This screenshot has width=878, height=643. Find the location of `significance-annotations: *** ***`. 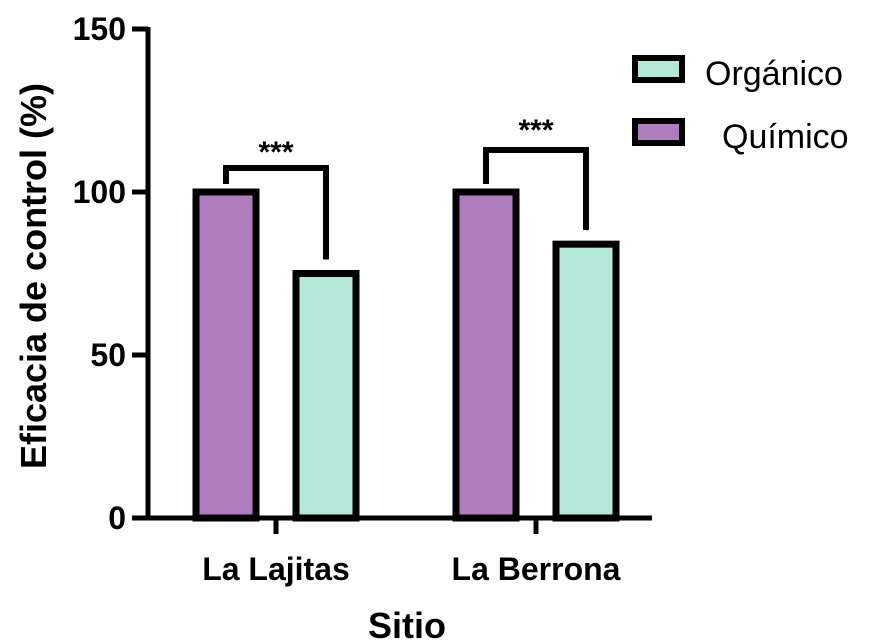

significance-annotations: *** *** is located at coordinates (406, 187).